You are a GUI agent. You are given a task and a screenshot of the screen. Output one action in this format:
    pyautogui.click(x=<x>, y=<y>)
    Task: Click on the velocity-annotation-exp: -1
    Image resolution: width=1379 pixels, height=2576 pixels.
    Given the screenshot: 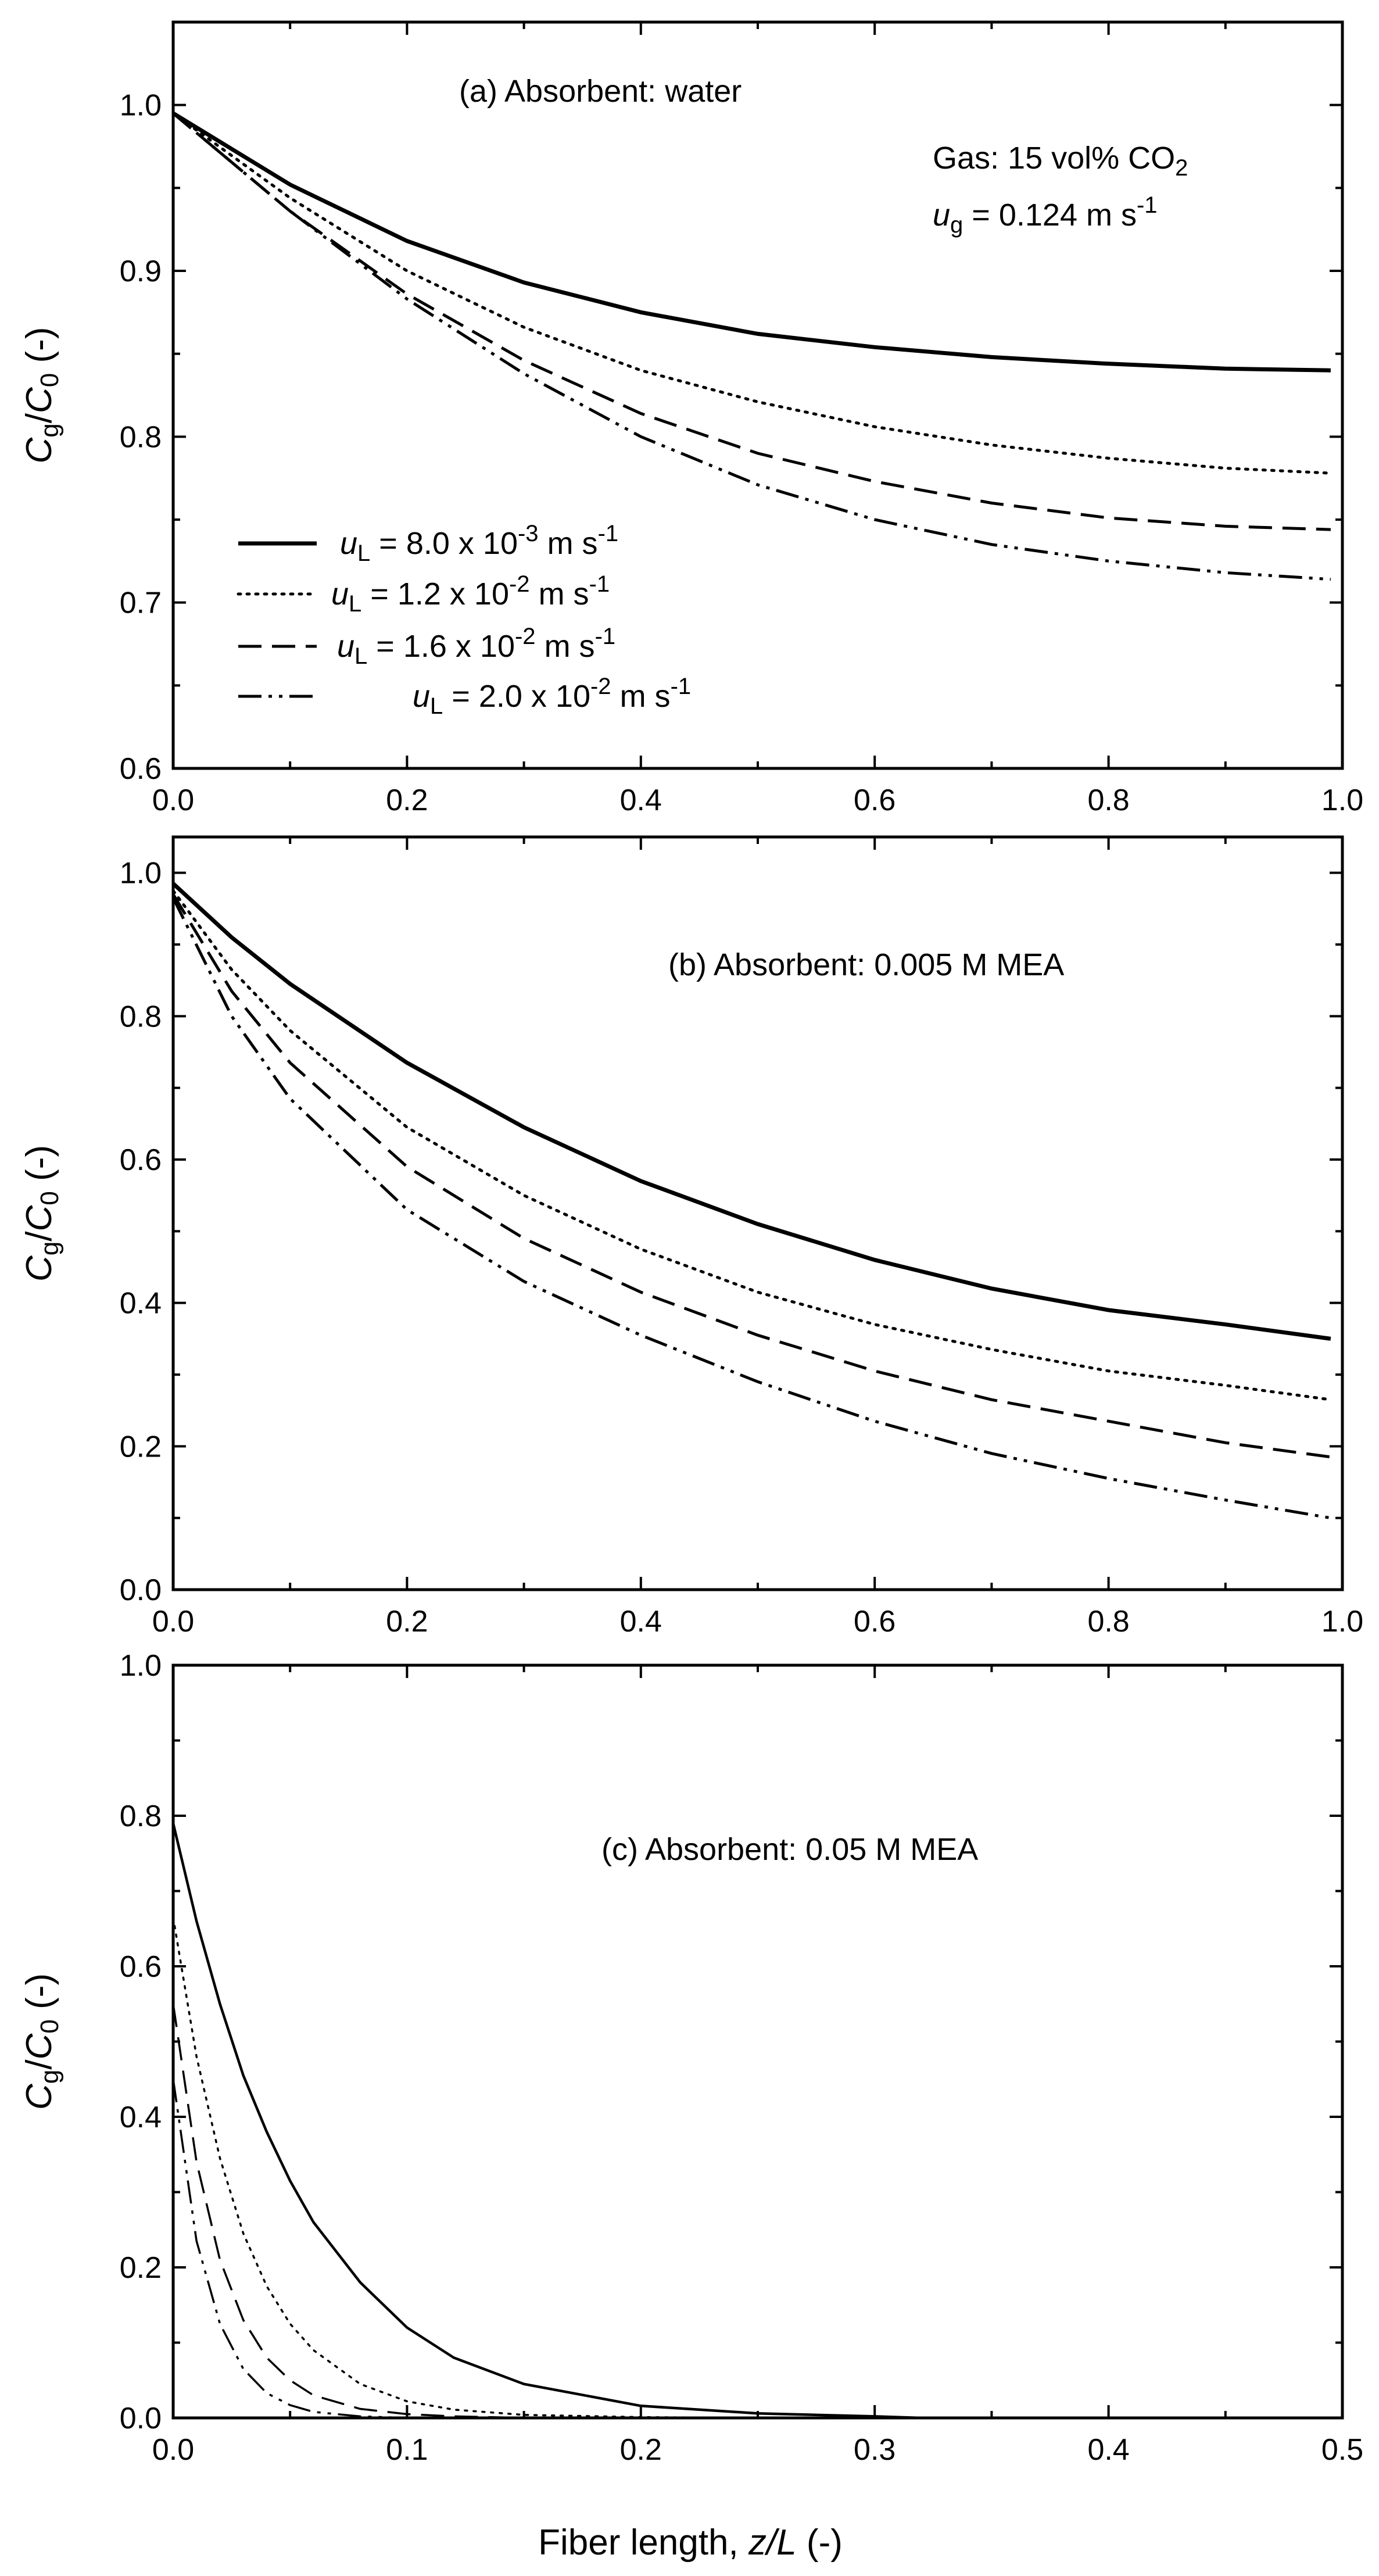 What is the action you would take?
    pyautogui.click(x=1147, y=205)
    